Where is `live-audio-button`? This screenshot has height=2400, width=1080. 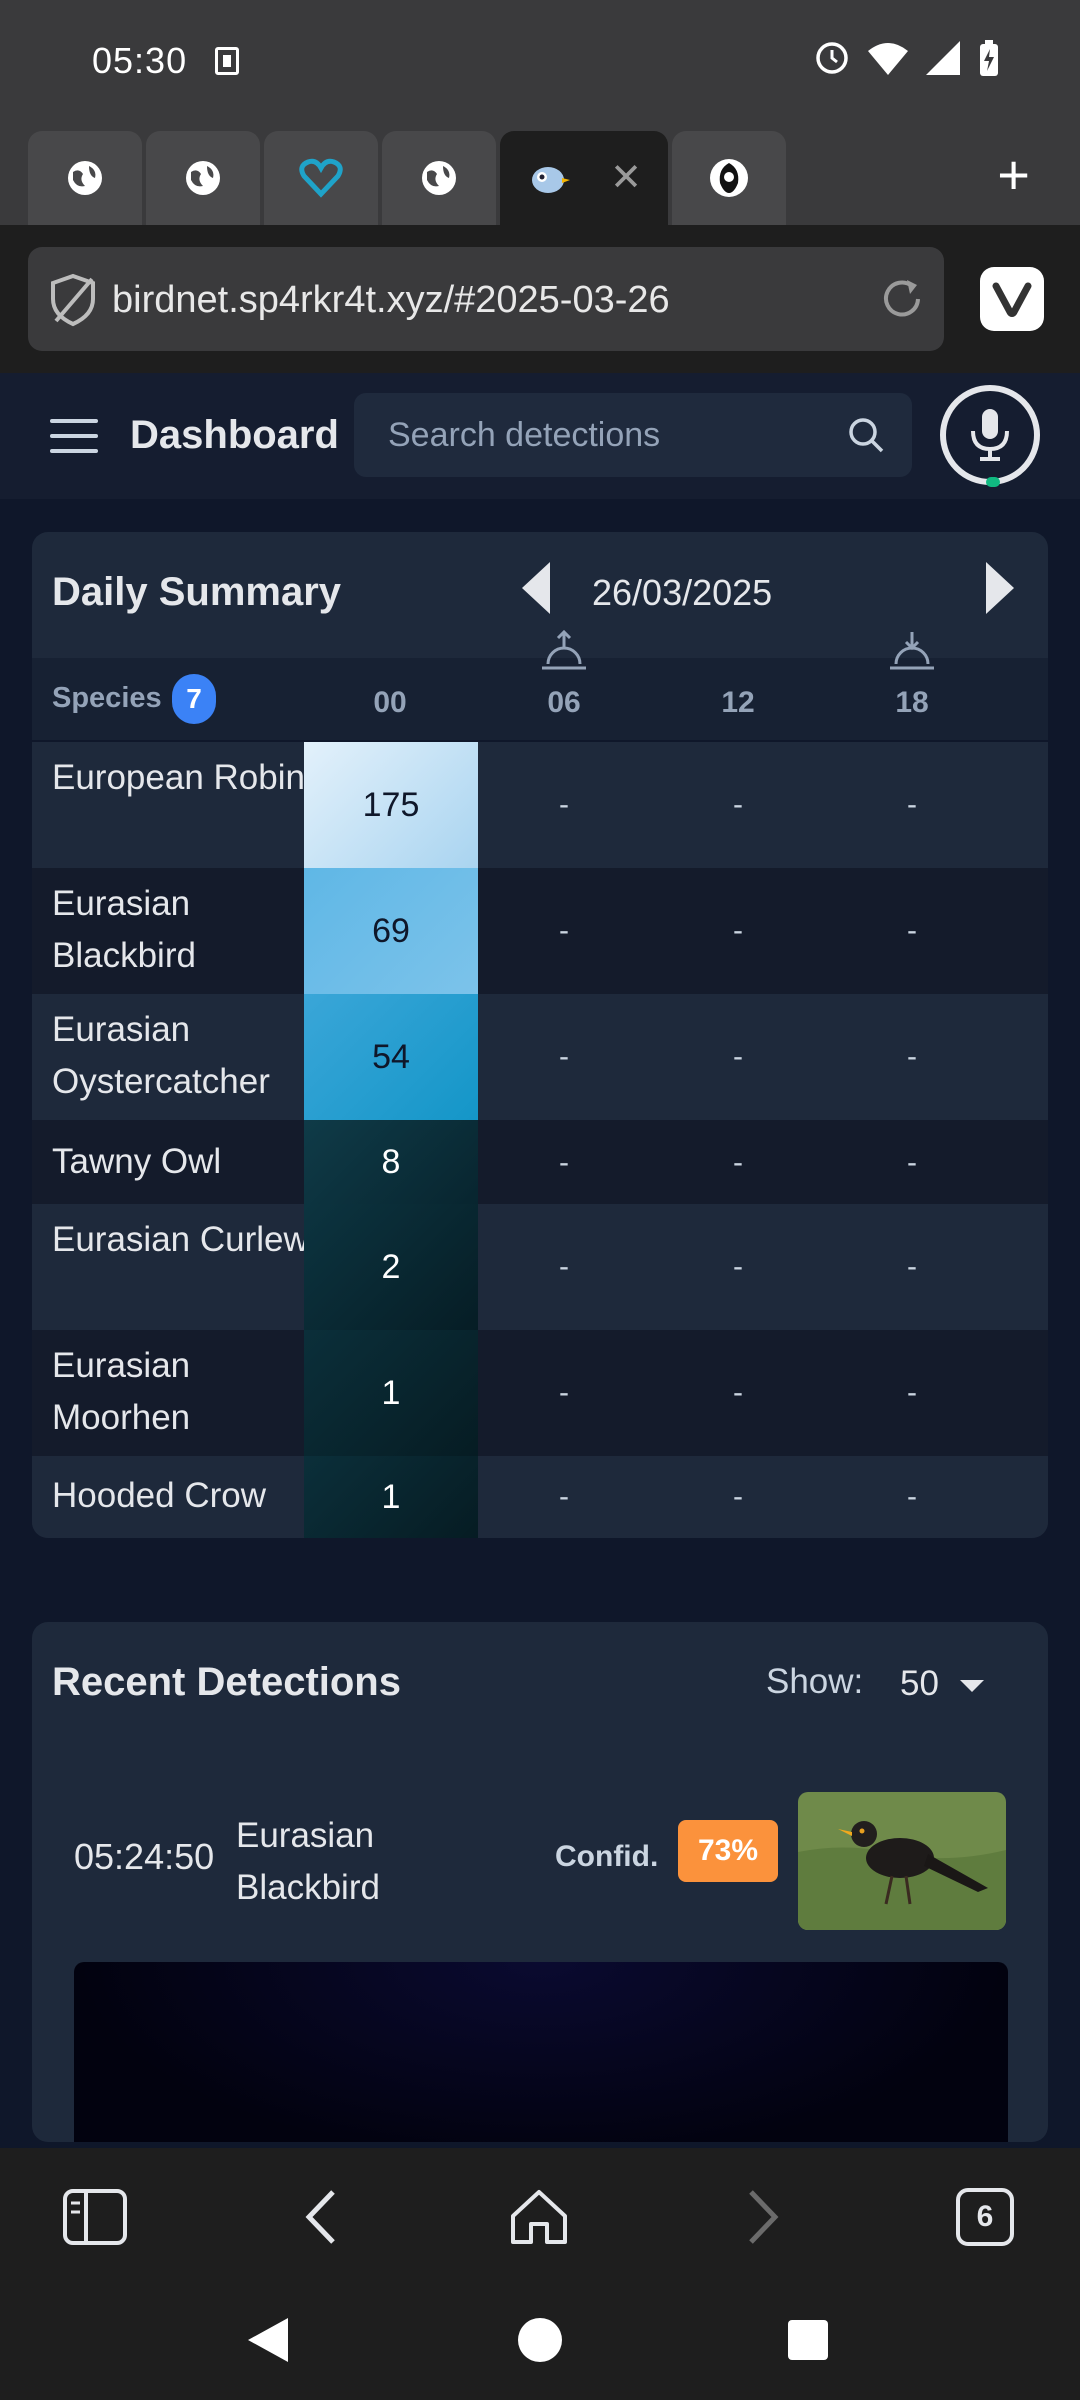 live-audio-button is located at coordinates (990, 436).